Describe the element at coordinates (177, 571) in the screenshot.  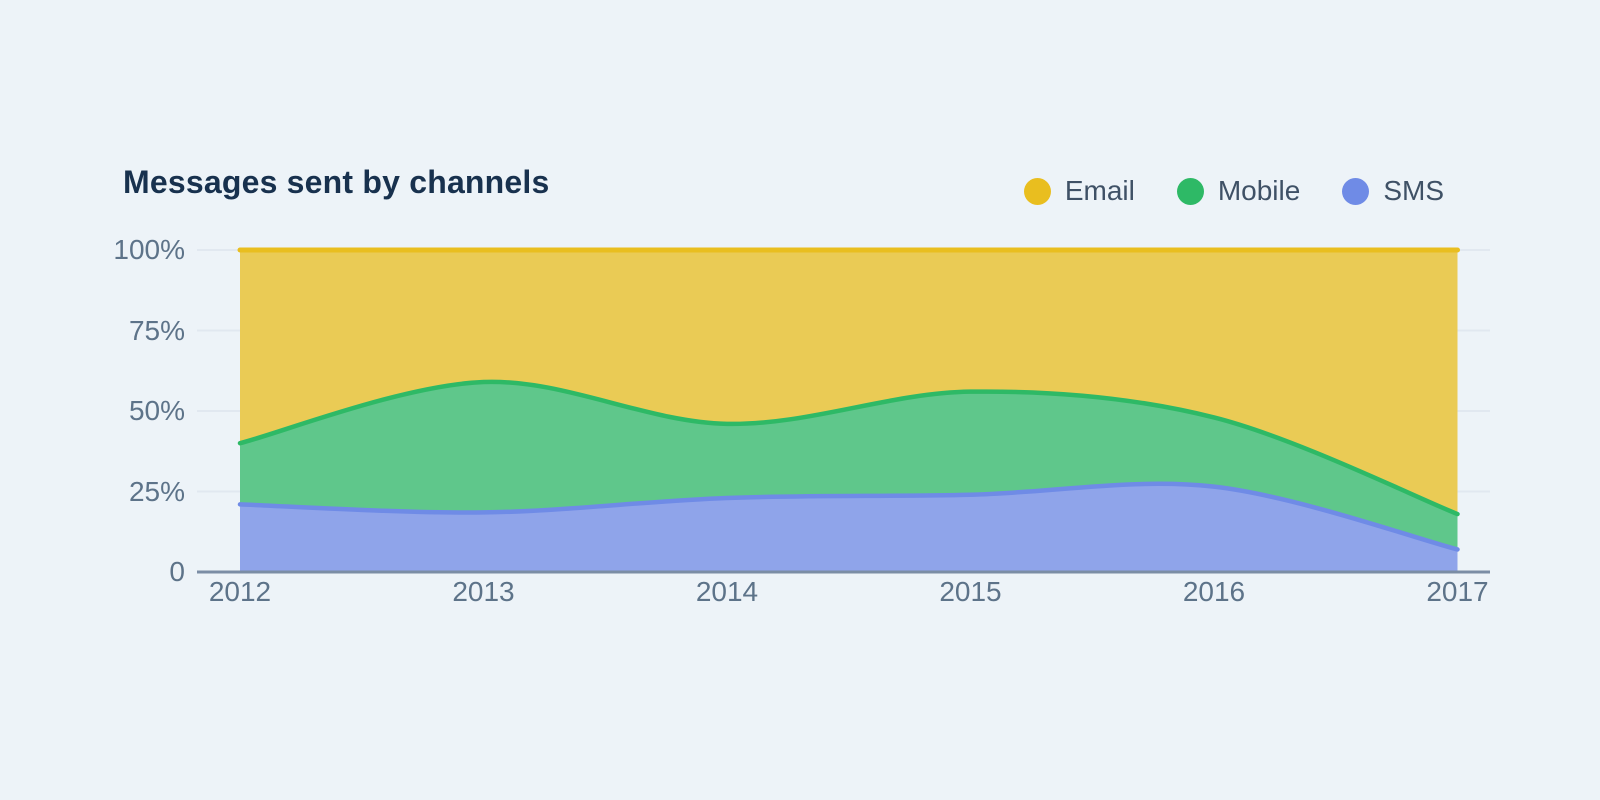
I see `y-axis-label-0: 0` at that location.